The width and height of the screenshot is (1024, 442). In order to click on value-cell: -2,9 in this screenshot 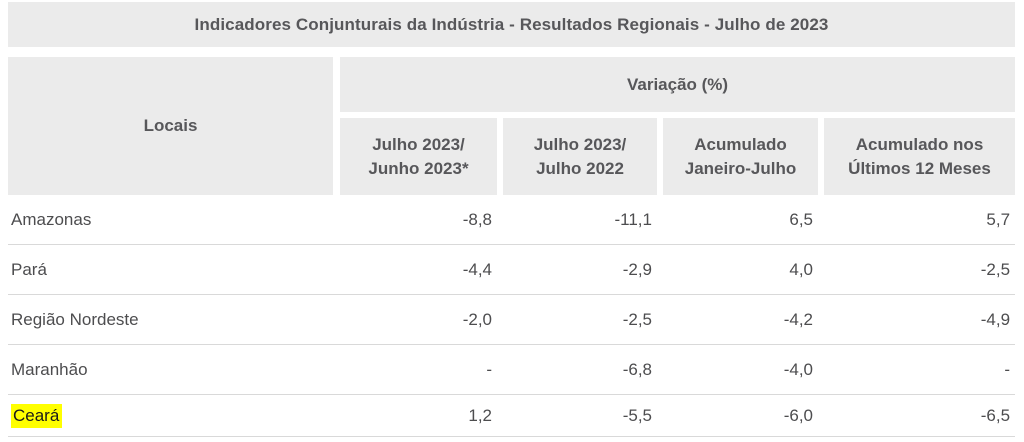, I will do `click(577, 270)`.